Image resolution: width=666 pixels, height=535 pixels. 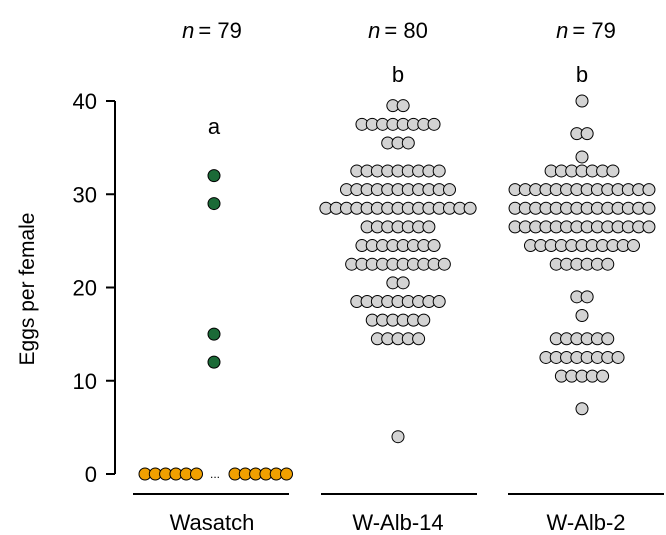 I want to click on group-letter-w-alb-2: b, so click(x=582, y=74).